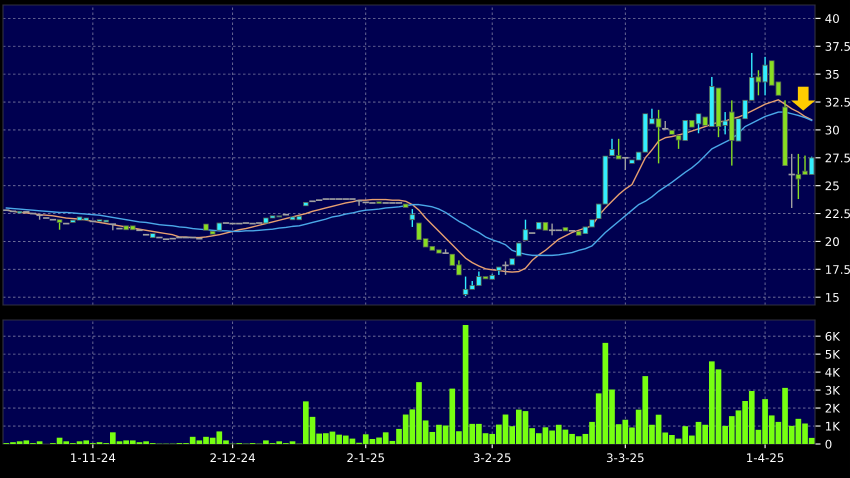 The width and height of the screenshot is (850, 478). What do you see at coordinates (625, 457) in the screenshot?
I see `x-tick-label: 3-3-25` at bounding box center [625, 457].